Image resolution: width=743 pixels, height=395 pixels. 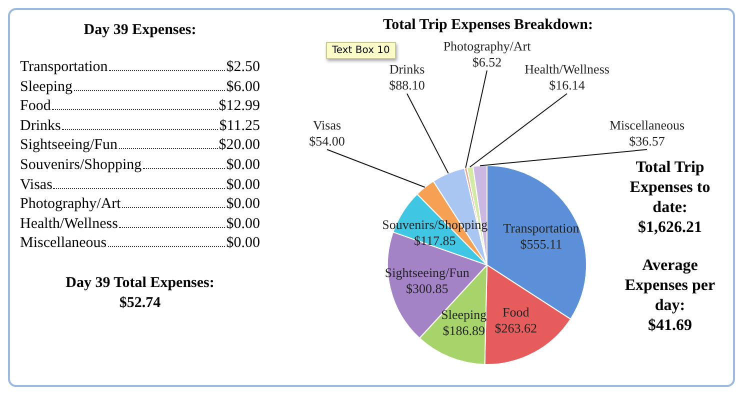 I want to click on slice-label: Miscellaneous, so click(x=647, y=125).